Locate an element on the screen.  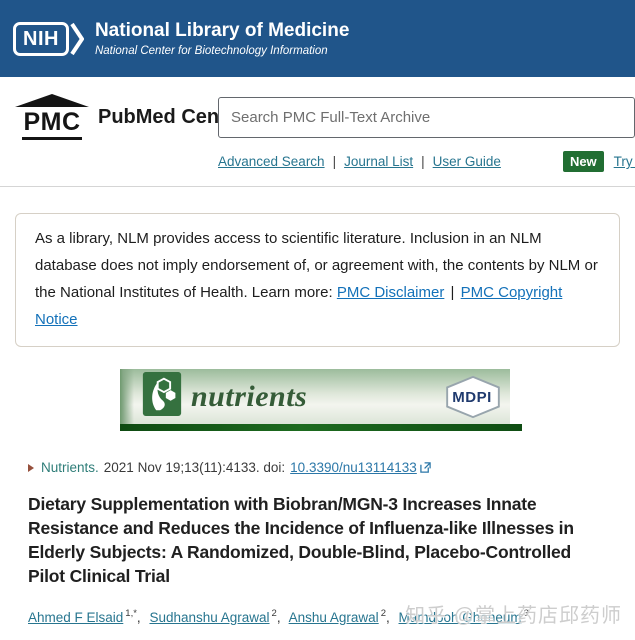
external-link-icon is located at coordinates (425, 467).